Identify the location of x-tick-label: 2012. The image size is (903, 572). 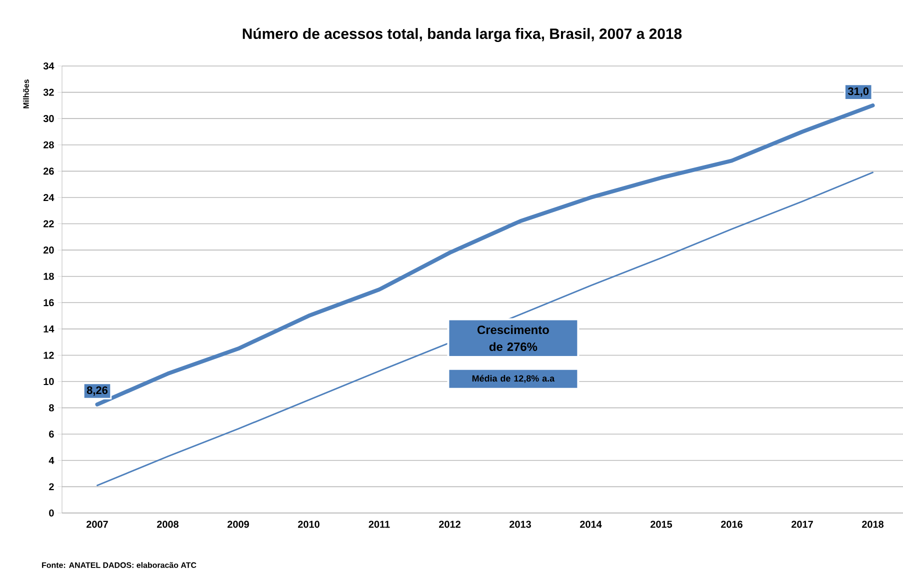
(449, 524).